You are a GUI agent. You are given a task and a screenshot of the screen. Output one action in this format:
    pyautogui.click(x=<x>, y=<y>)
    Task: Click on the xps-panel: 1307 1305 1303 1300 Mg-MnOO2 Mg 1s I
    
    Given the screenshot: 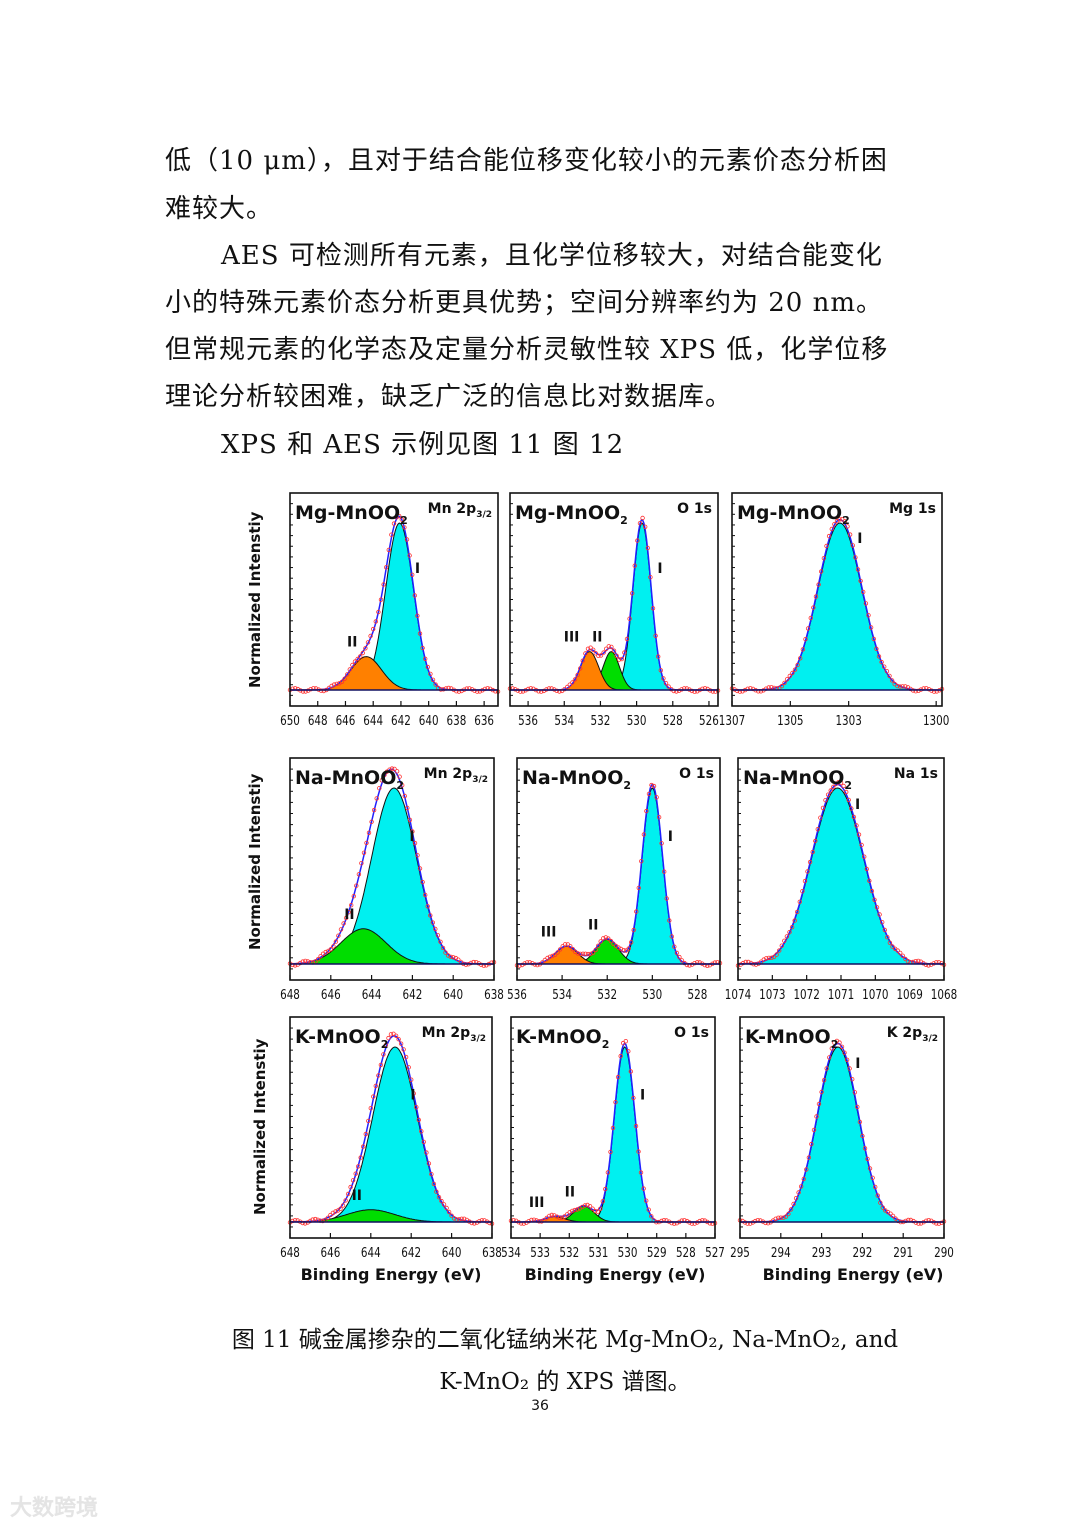 What is the action you would take?
    pyautogui.click(x=834, y=610)
    